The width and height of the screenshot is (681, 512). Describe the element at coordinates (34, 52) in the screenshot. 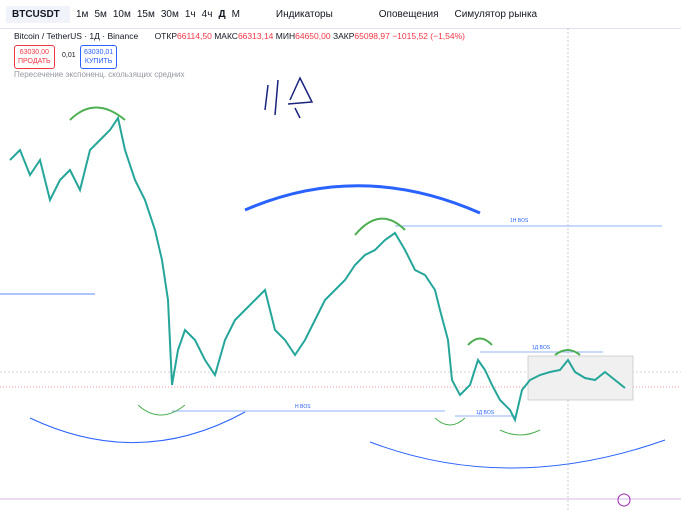

I see `sell-price: 63030,00` at that location.